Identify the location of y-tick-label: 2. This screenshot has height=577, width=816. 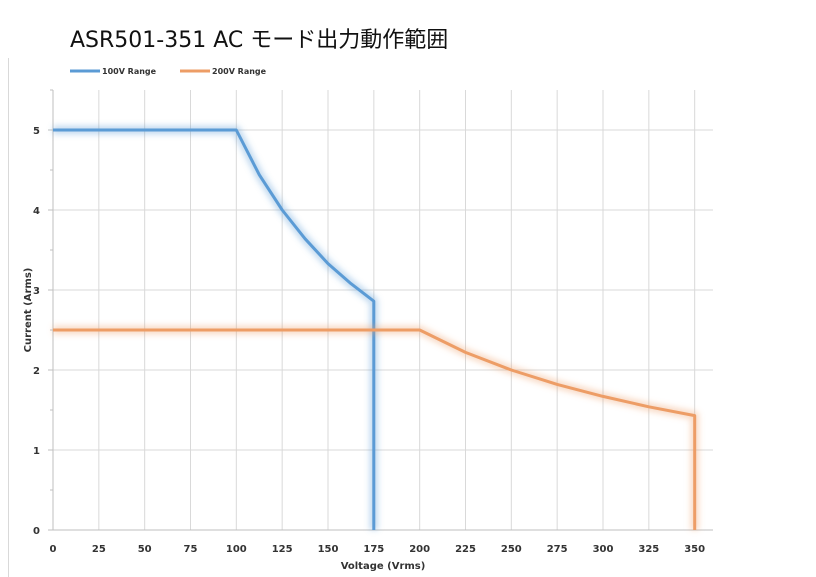
(36, 371).